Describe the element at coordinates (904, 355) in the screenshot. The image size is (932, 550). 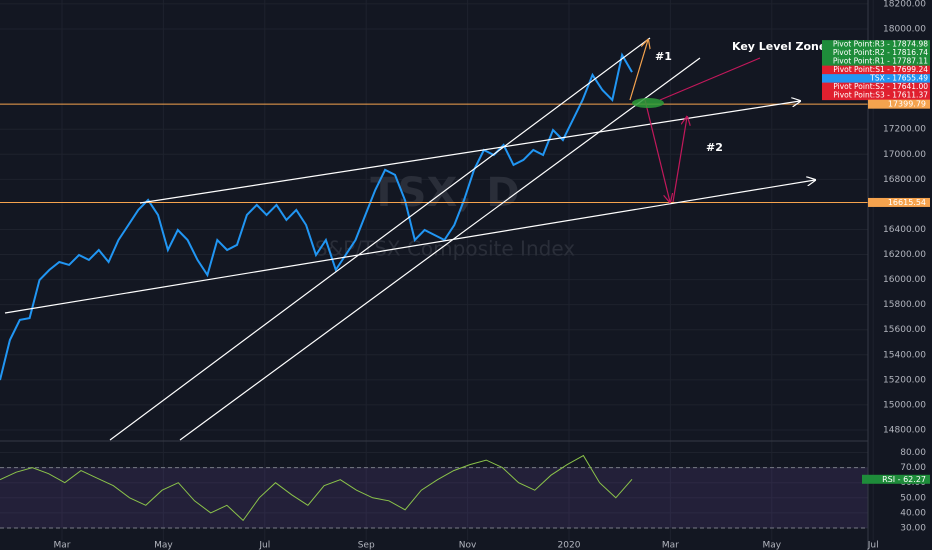
I see `y-tick-label: 15400.00` at that location.